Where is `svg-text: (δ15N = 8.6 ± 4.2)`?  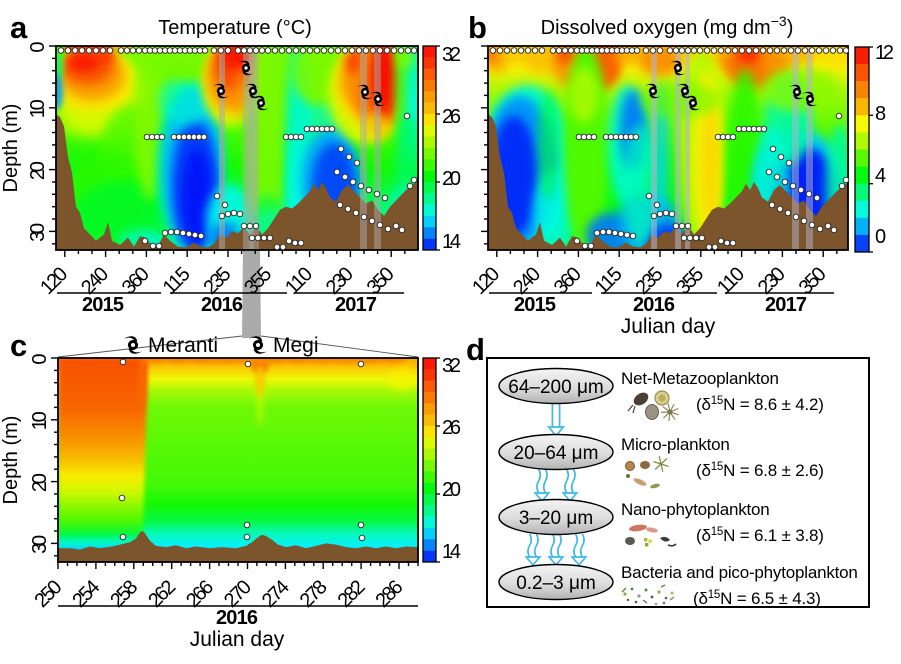 svg-text: (δ15N = 8.6 ± 4.2) is located at coordinates (760, 404).